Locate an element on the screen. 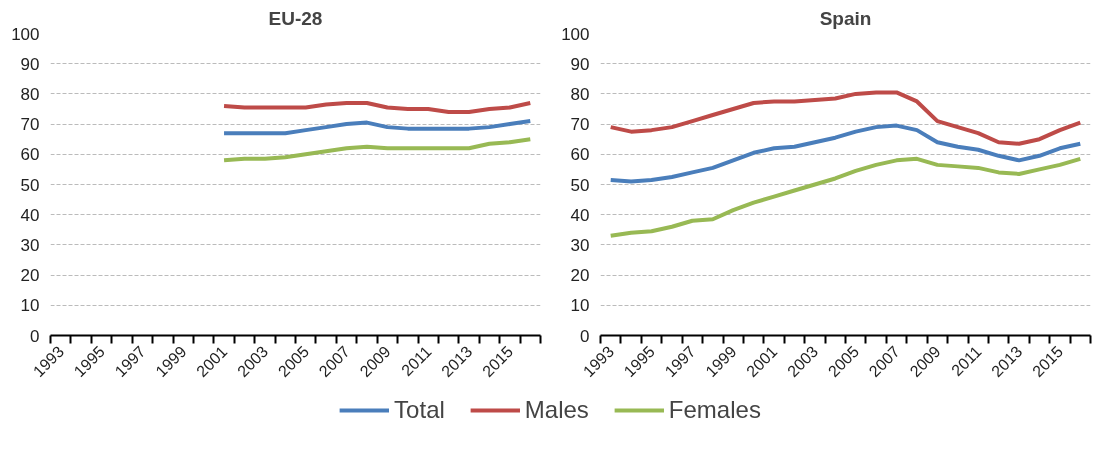 This screenshot has width=1108, height=455. legend-label: Females is located at coordinates (714, 410).